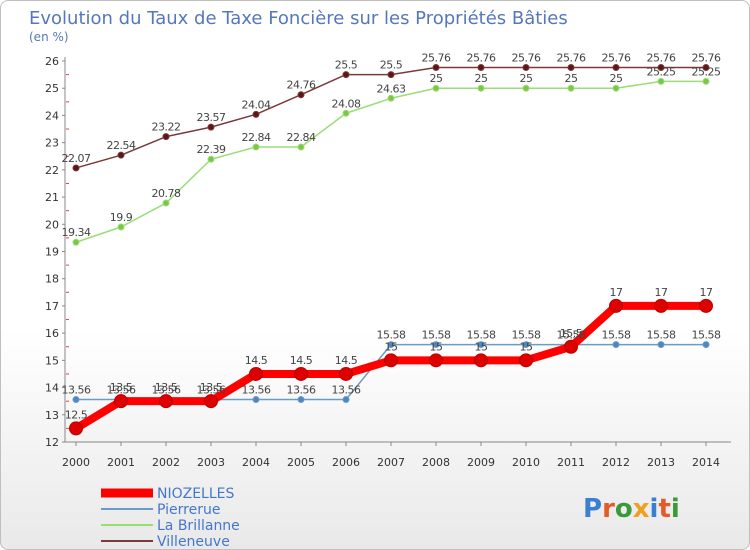 The image size is (750, 550). Describe the element at coordinates (52, 333) in the screenshot. I see `y-tick-label: 16` at that location.